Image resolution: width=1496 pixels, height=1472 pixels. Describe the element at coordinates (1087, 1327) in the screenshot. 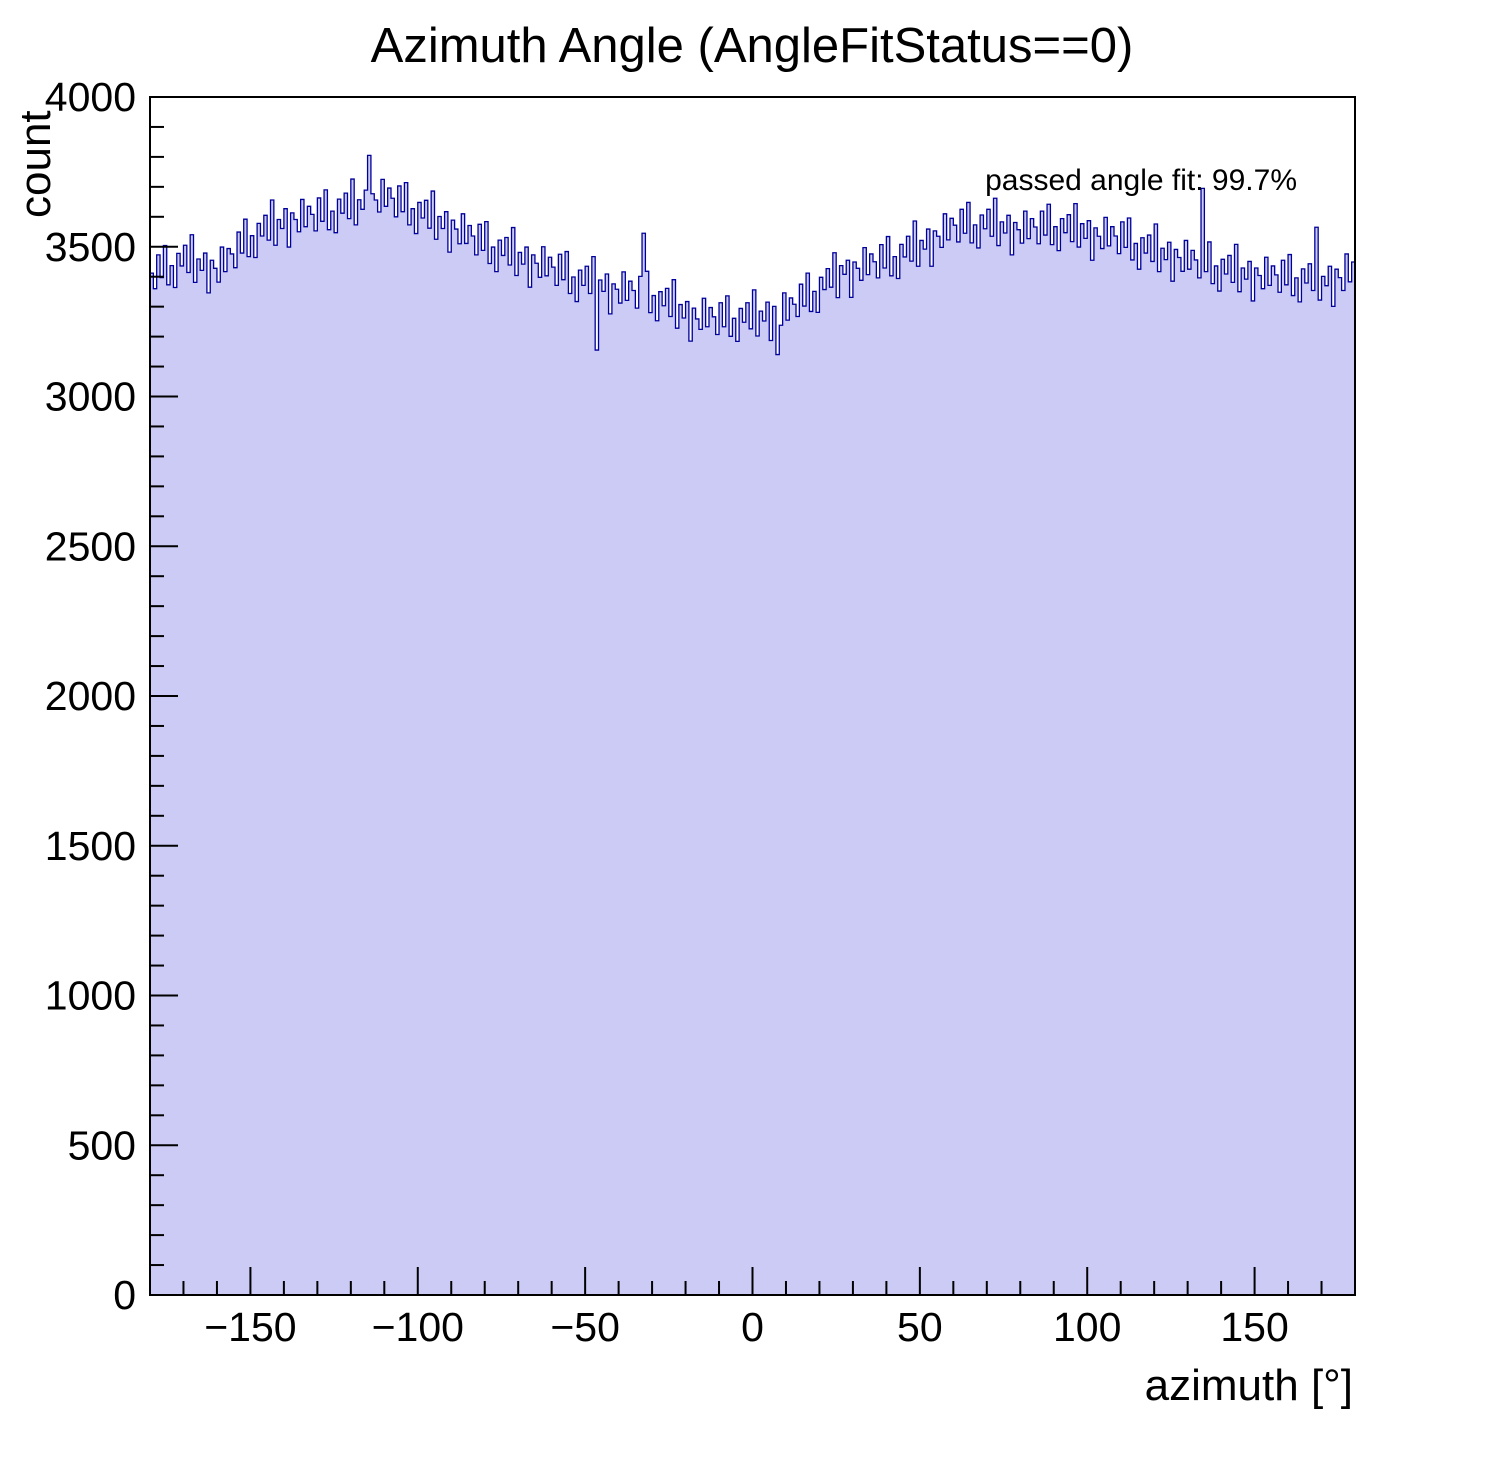

I see `x-tick-label: 100` at that location.